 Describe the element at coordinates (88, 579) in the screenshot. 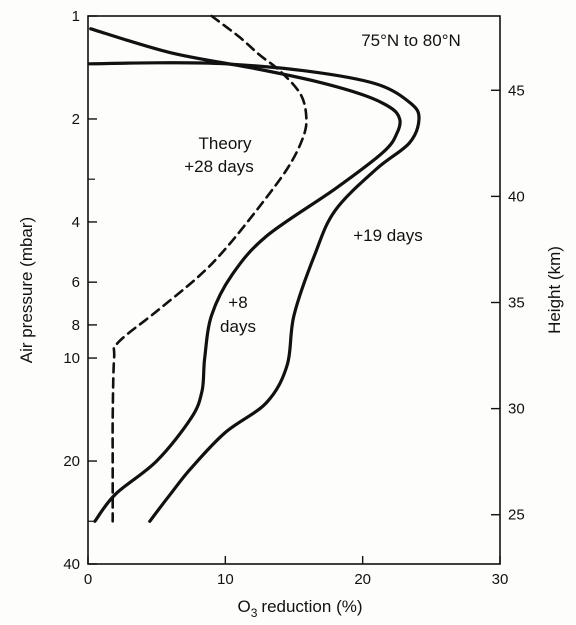

I see `x-tick-label: 0` at that location.